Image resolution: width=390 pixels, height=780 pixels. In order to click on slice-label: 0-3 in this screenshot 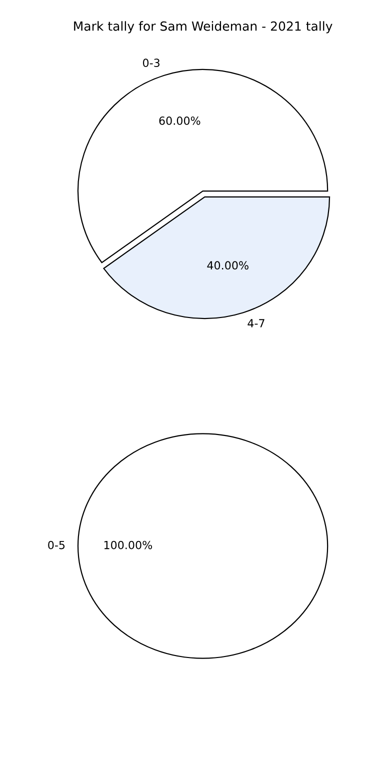, I will do `click(151, 63)`.